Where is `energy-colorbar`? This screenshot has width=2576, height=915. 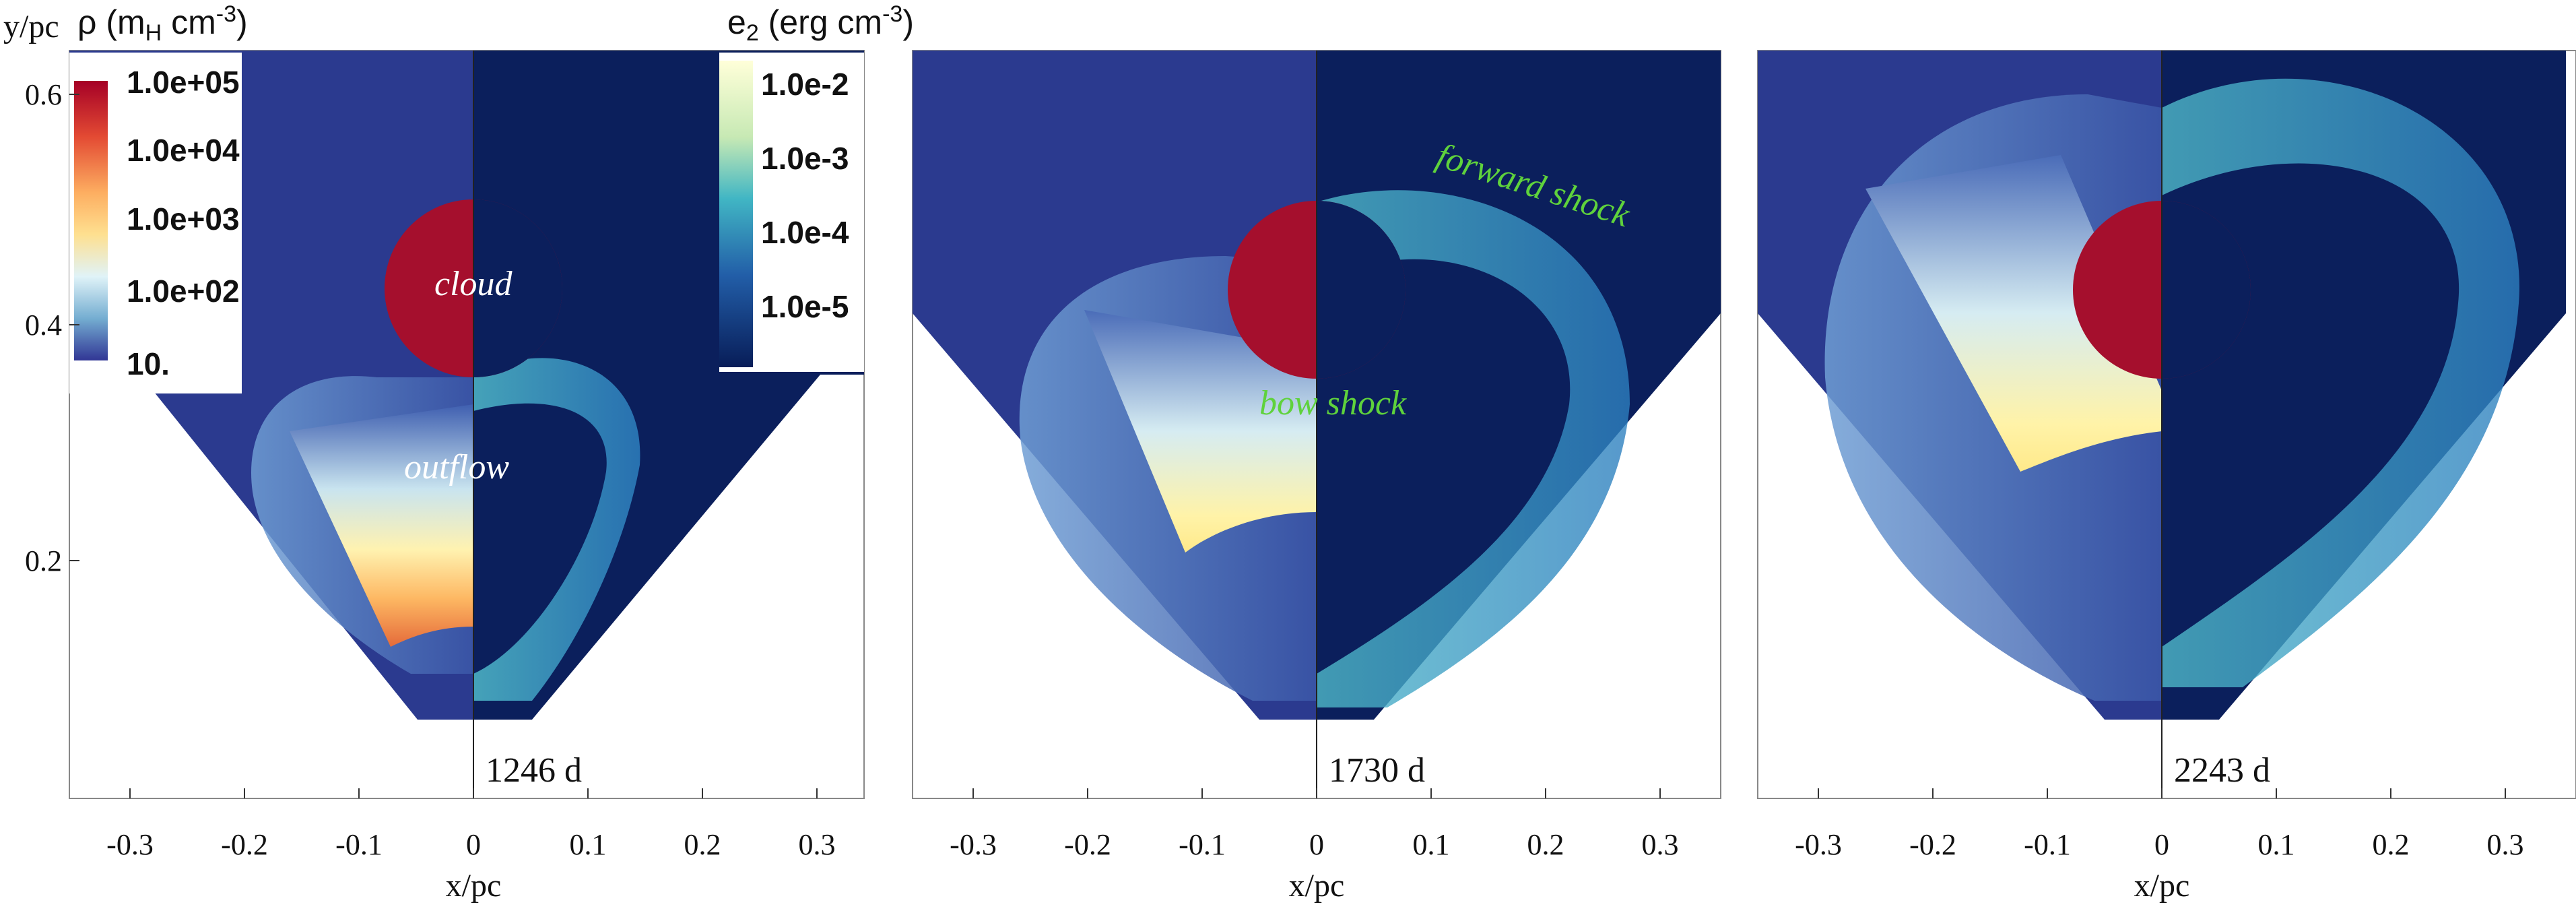
energy-colorbar is located at coordinates (736, 214).